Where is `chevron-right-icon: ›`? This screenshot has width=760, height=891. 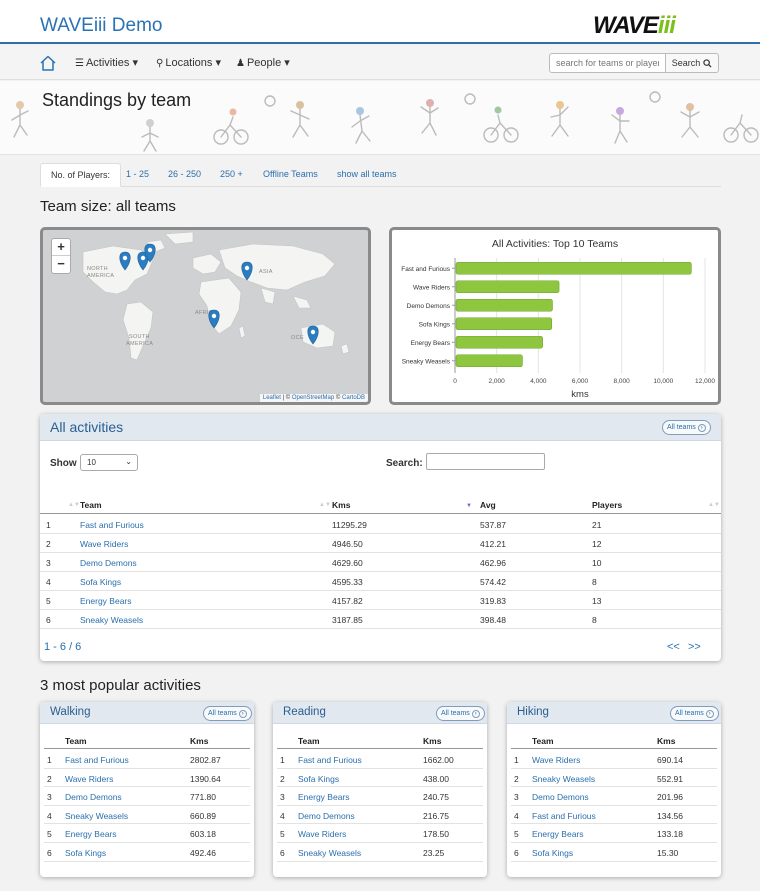
chevron-right-icon: › is located at coordinates (242, 713).